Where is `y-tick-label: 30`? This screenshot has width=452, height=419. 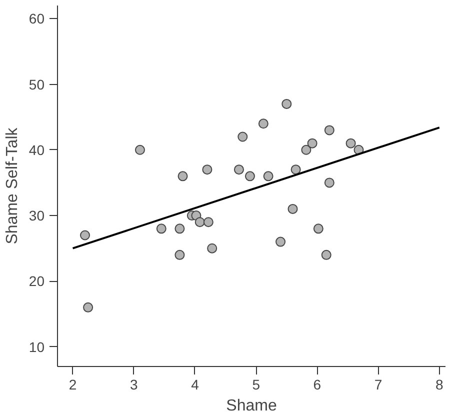
y-tick-label: 30 is located at coordinates (36, 216).